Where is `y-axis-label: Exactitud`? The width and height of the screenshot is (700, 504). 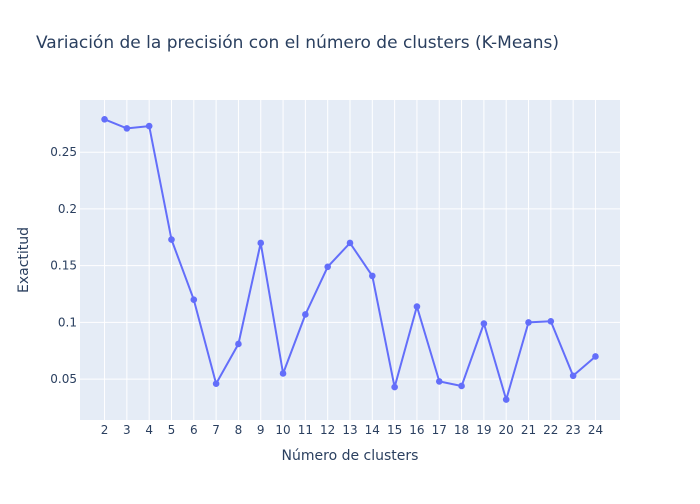
y-axis-label: Exactitud is located at coordinates (24, 260).